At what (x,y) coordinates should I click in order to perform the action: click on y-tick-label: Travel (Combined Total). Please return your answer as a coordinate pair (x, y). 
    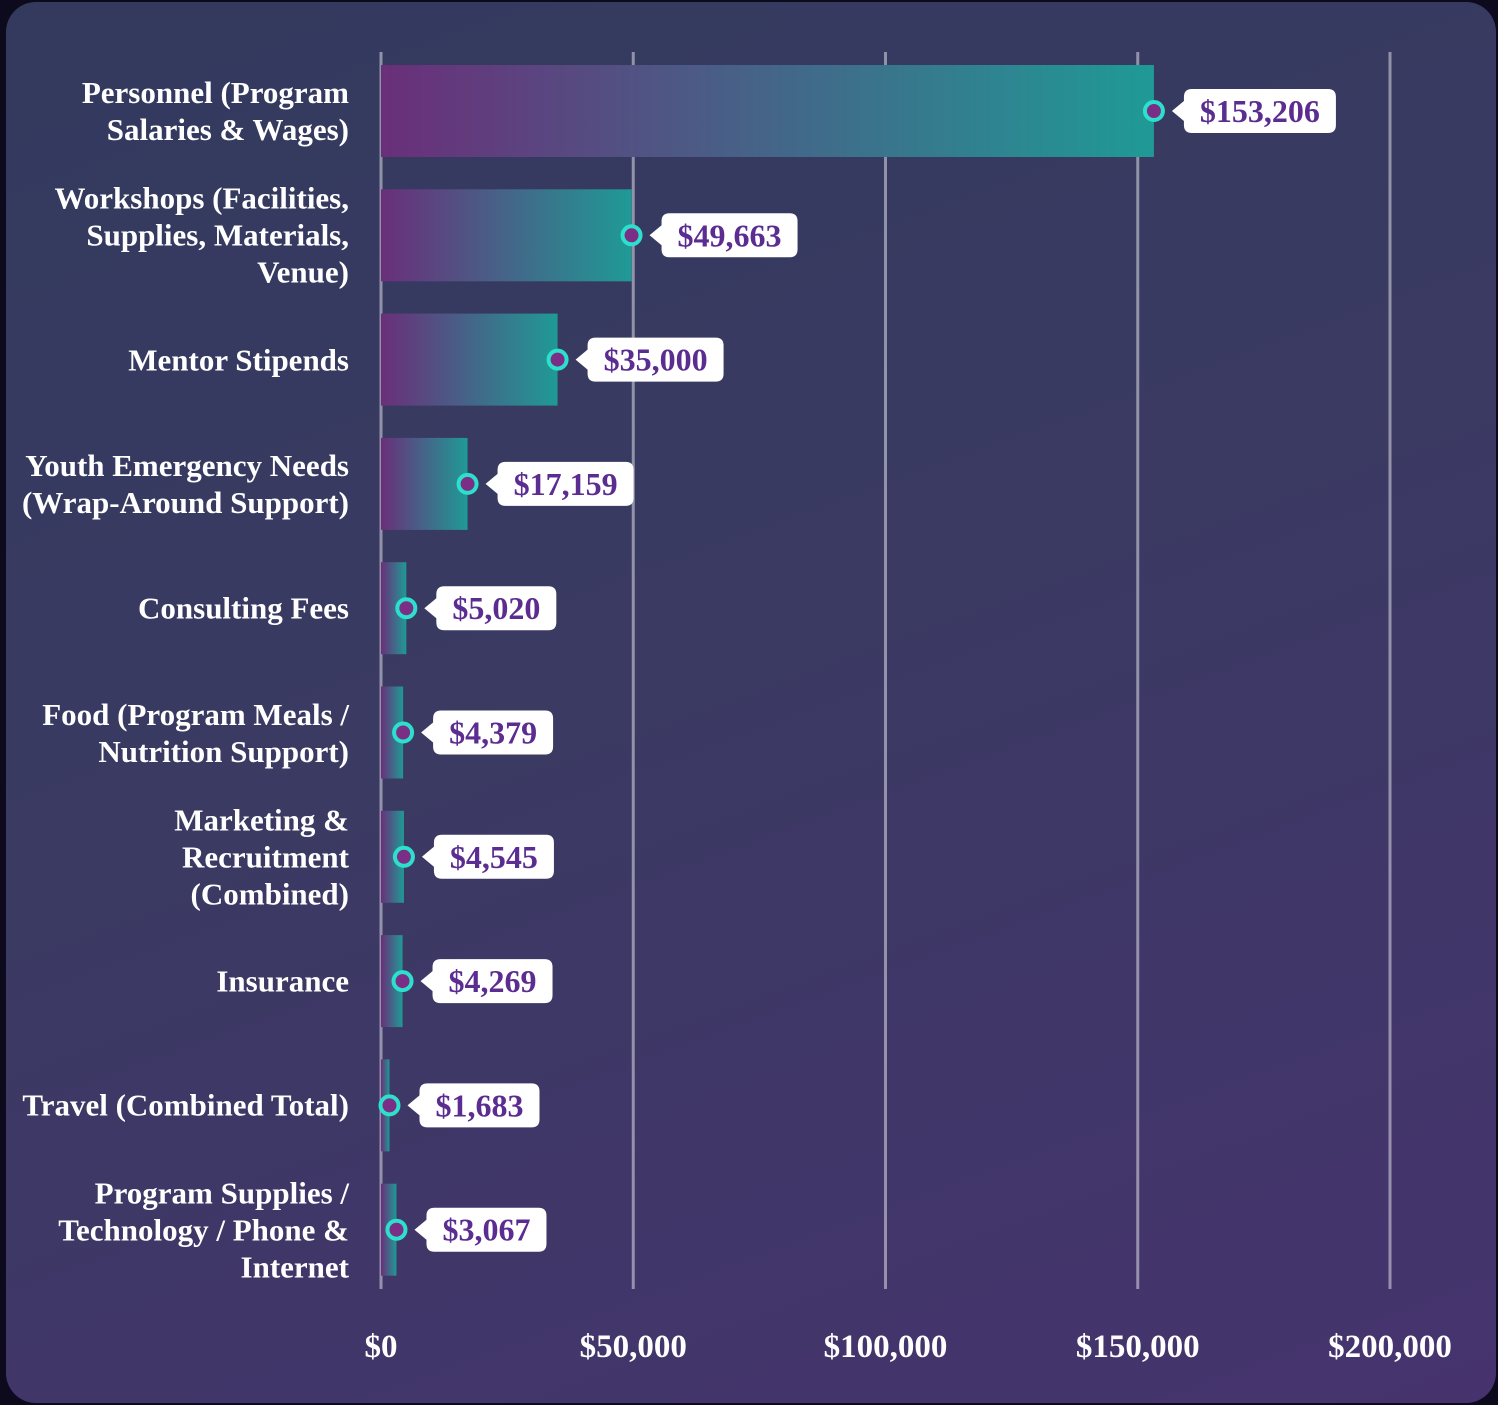
    Looking at the image, I should click on (185, 1105).